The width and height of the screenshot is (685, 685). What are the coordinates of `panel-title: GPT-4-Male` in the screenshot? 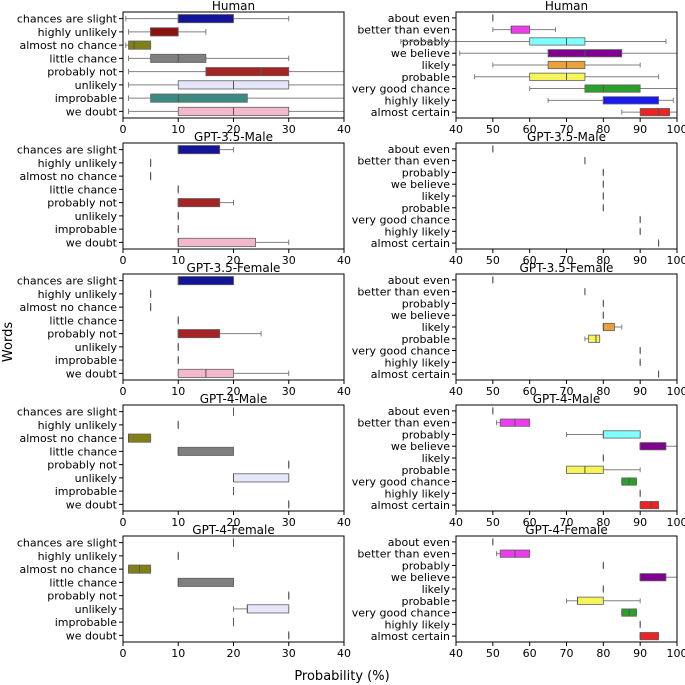 It's located at (566, 399).